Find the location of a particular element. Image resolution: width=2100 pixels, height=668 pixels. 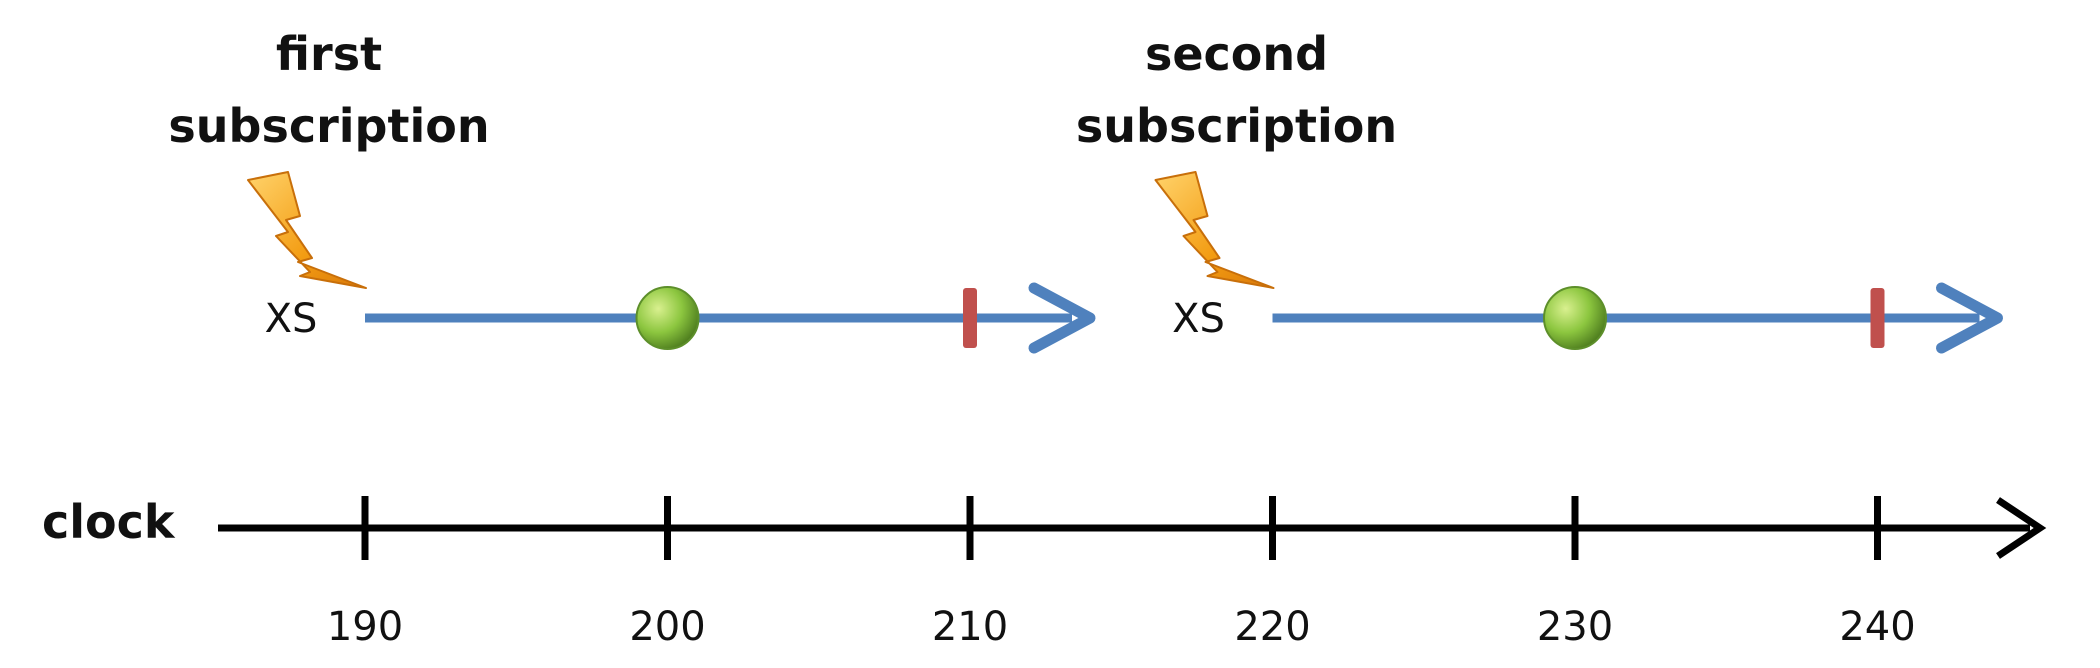

subscription-title-line1: second is located at coordinates (1236, 54).